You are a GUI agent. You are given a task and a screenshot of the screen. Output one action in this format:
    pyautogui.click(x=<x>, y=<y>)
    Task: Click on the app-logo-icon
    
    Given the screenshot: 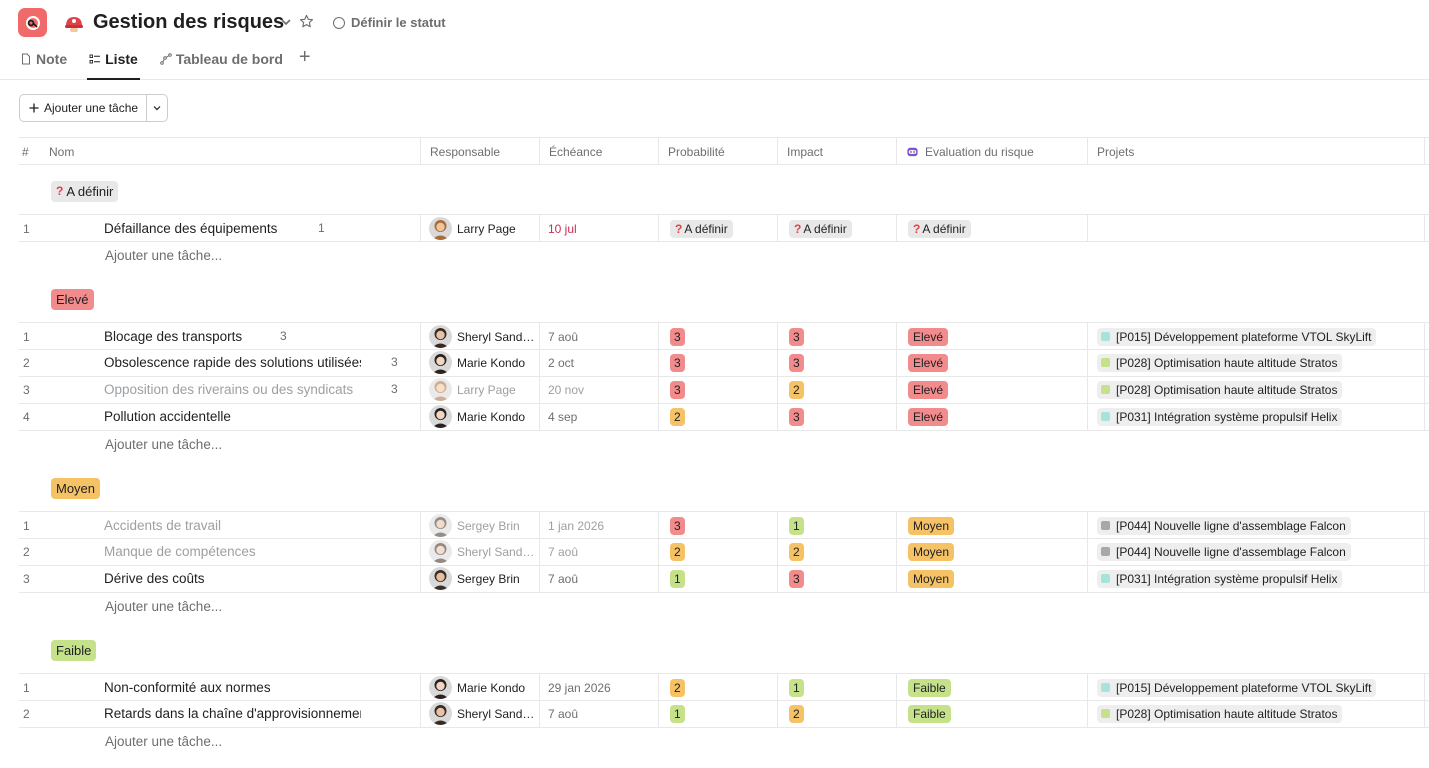 What is the action you would take?
    pyautogui.click(x=32, y=22)
    